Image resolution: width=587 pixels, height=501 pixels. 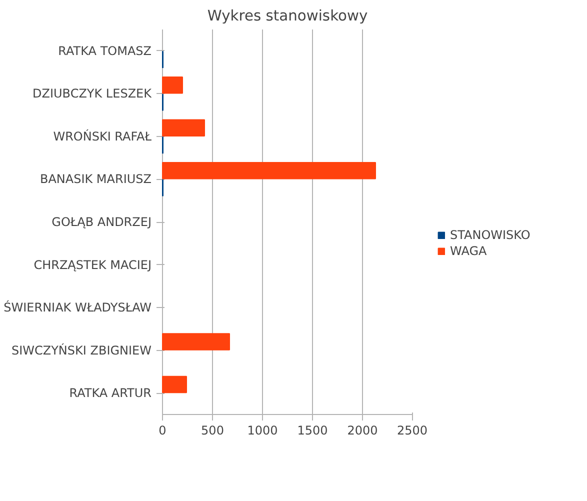 I want to click on x-tick-label: 500, so click(x=212, y=431).